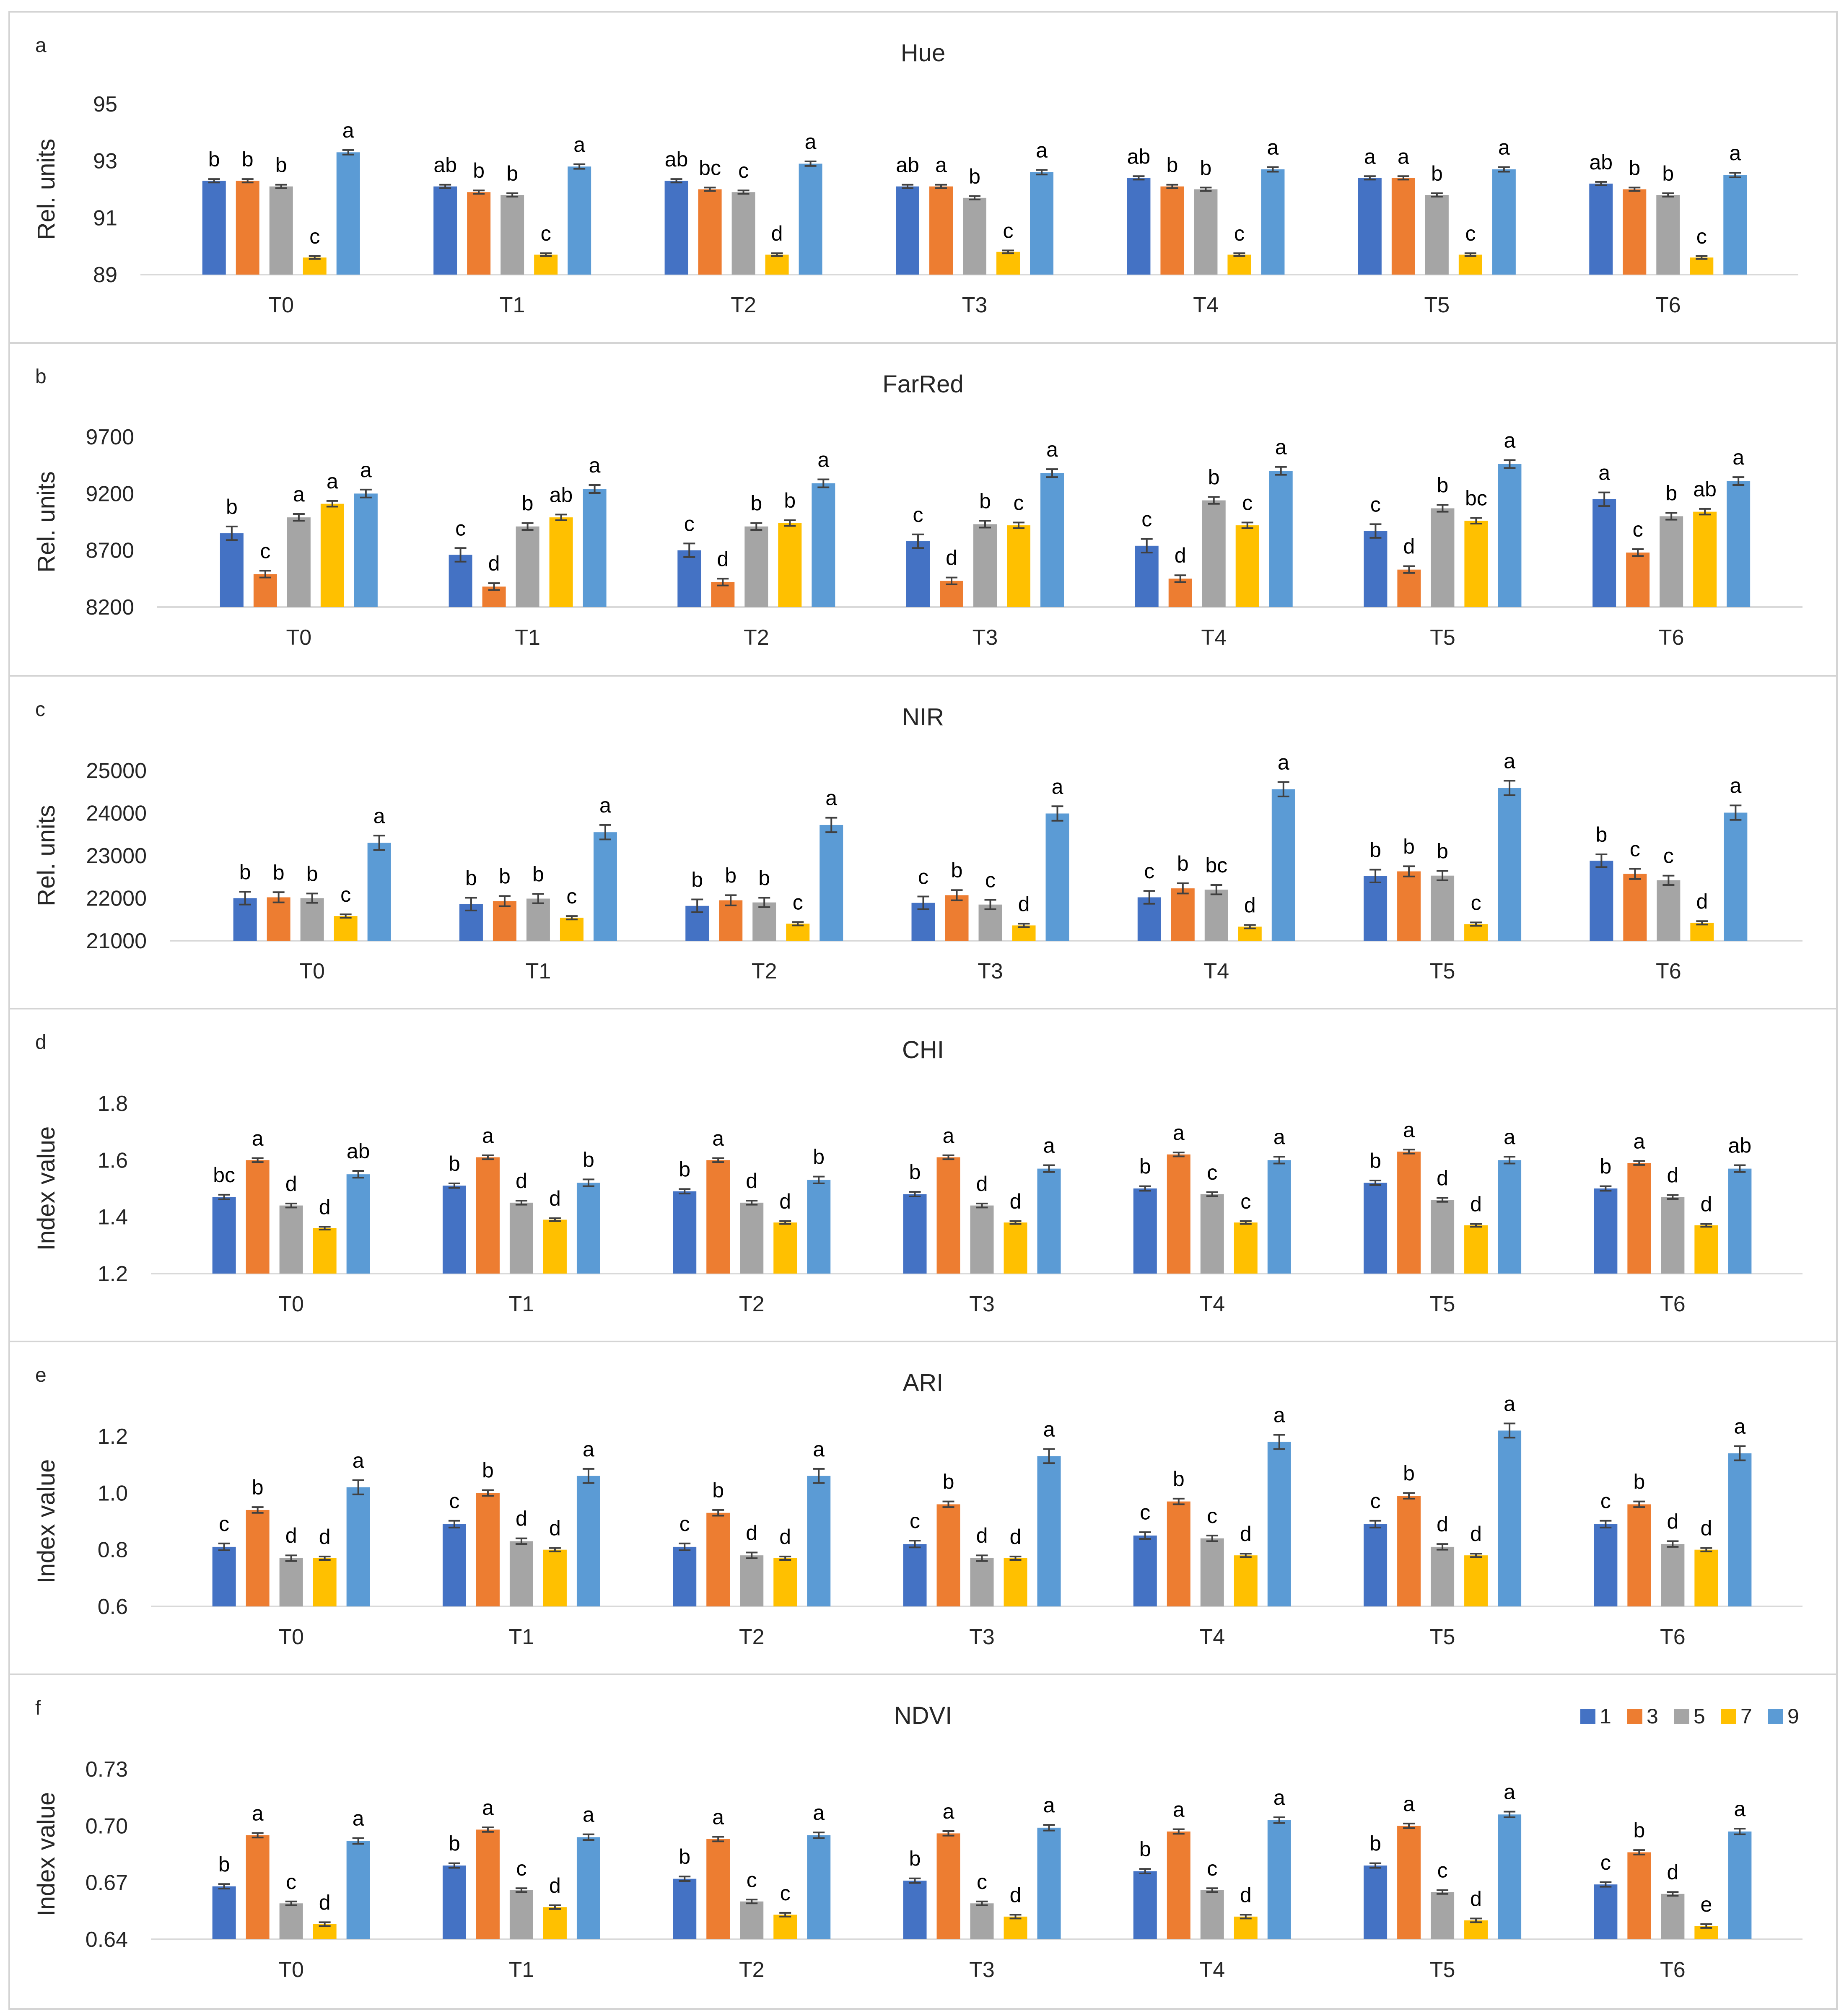  Describe the element at coordinates (105, 218) in the screenshot. I see `y-tick-label: 91` at that location.